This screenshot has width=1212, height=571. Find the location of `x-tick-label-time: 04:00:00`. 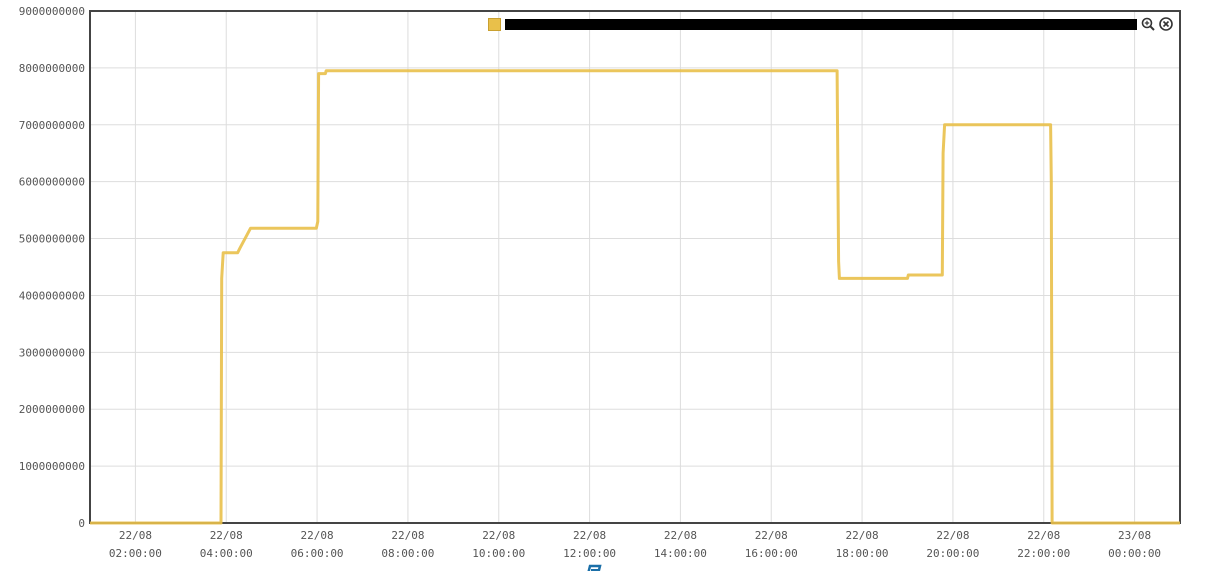

x-tick-label-time: 04:00:00 is located at coordinates (226, 553).